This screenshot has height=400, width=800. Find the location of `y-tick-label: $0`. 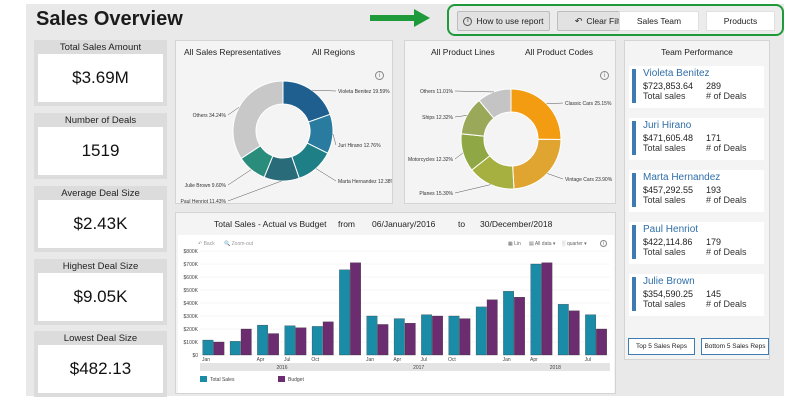

y-tick-label: $0 is located at coordinates (195, 356).